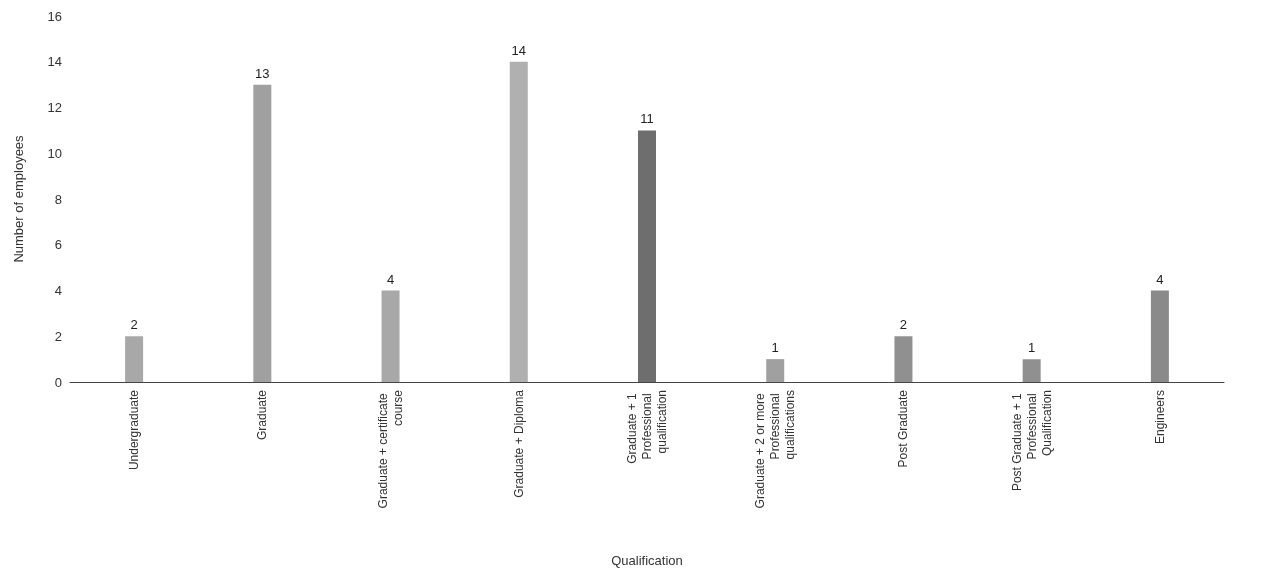 This screenshot has height=572, width=1264. Describe the element at coordinates (262, 73) in the screenshot. I see `data-label: 13` at that location.